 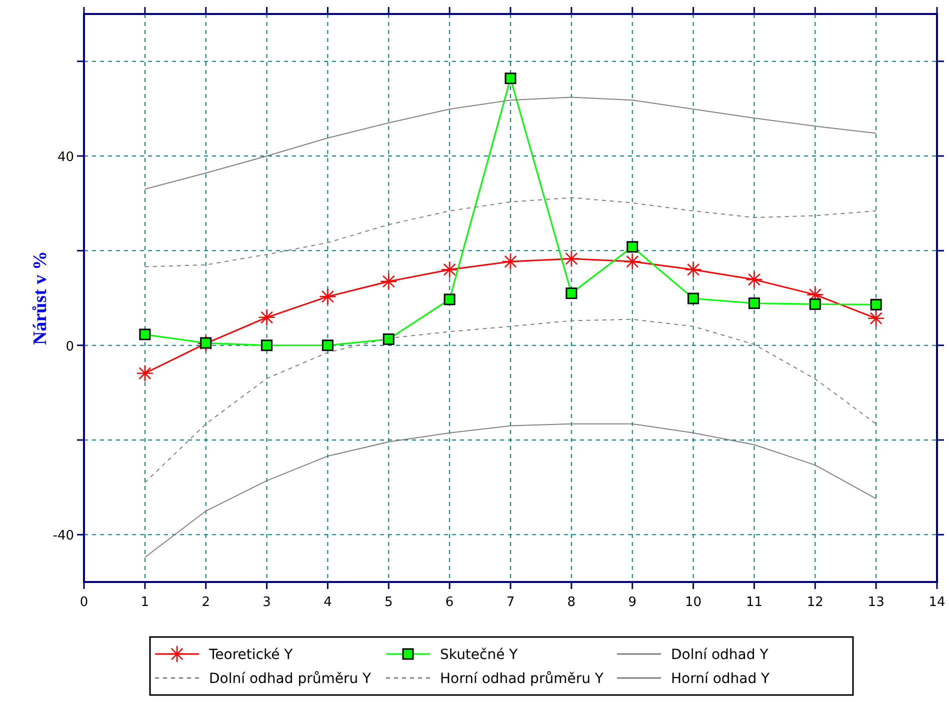 I want to click on x-tick-label: 7, so click(x=510, y=602).